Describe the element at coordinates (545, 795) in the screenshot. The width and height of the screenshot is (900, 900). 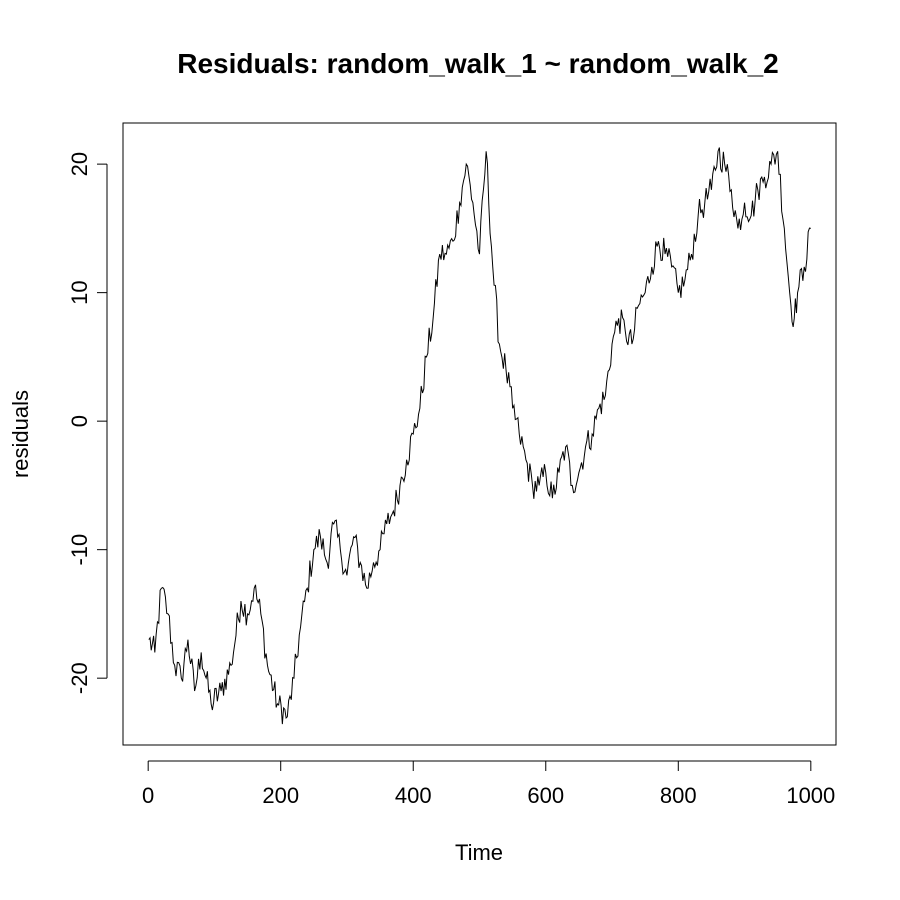
I see `x-tick-label: 600` at that location.